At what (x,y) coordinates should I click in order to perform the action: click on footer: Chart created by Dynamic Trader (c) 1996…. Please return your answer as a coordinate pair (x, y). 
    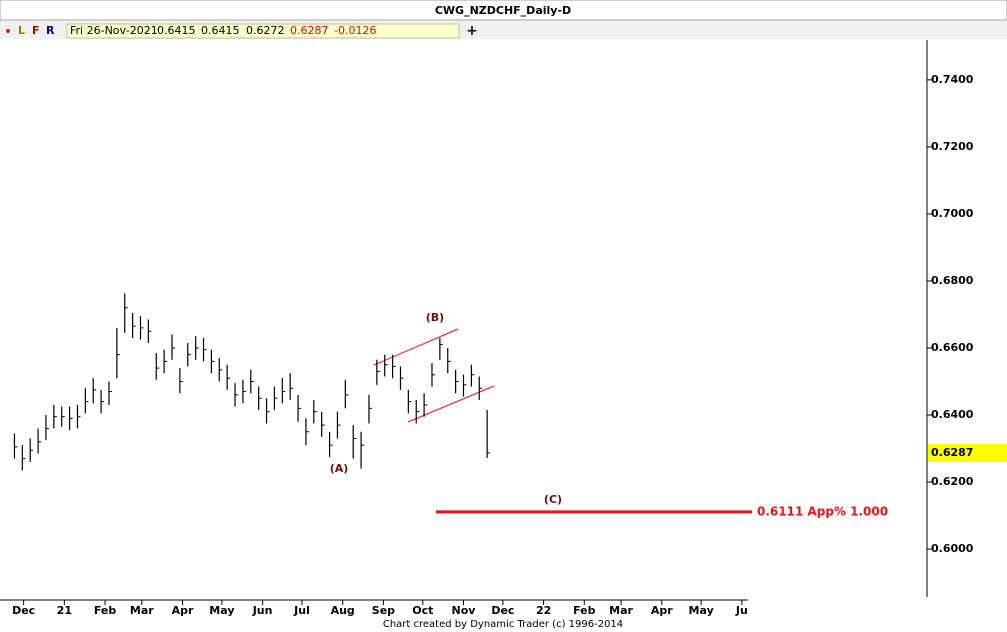
    Looking at the image, I should click on (503, 624).